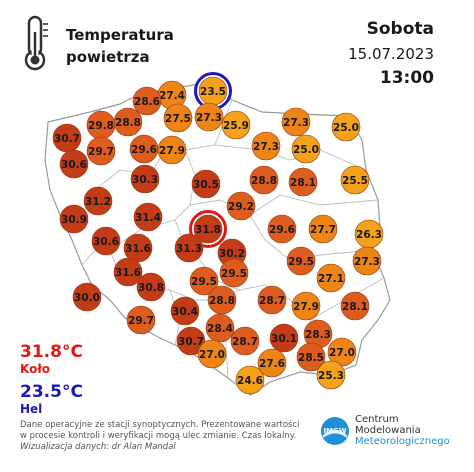 This screenshot has width=474, height=472. I want to click on imgw-logo-mark: IMGW, so click(334, 431).